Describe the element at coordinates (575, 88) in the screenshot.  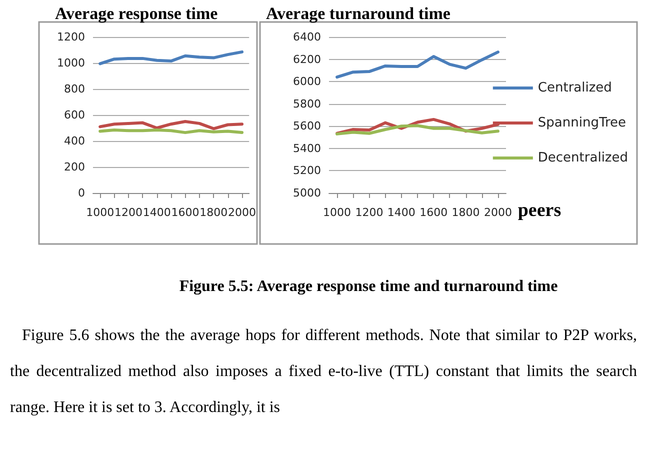
I see `legend-label: Centralized` at that location.